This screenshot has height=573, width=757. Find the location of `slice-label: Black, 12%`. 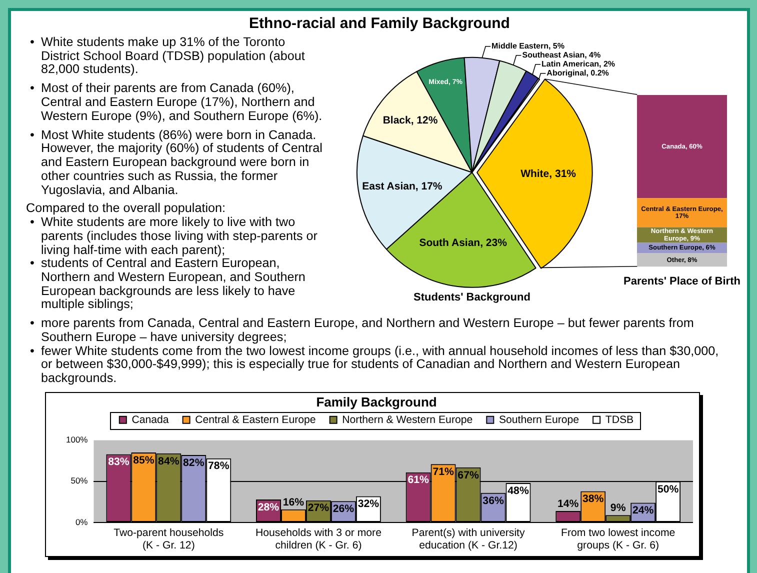

slice-label: Black, 12% is located at coordinates (410, 120).